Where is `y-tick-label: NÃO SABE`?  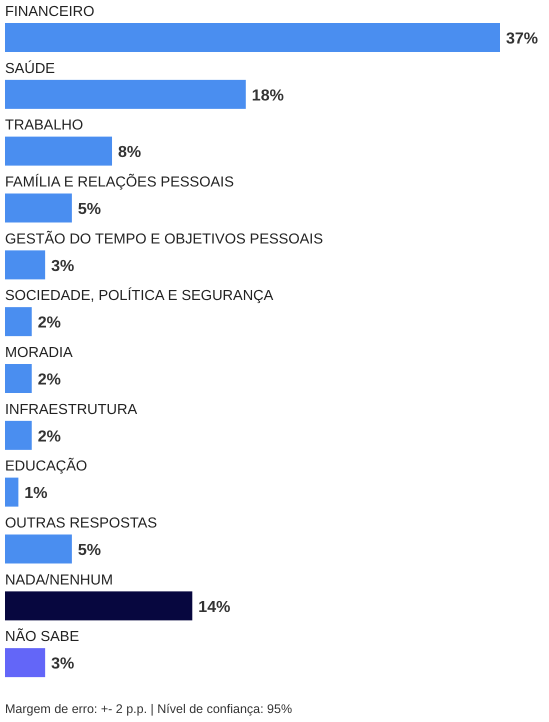
y-tick-label: NÃO SABE is located at coordinates (42, 637).